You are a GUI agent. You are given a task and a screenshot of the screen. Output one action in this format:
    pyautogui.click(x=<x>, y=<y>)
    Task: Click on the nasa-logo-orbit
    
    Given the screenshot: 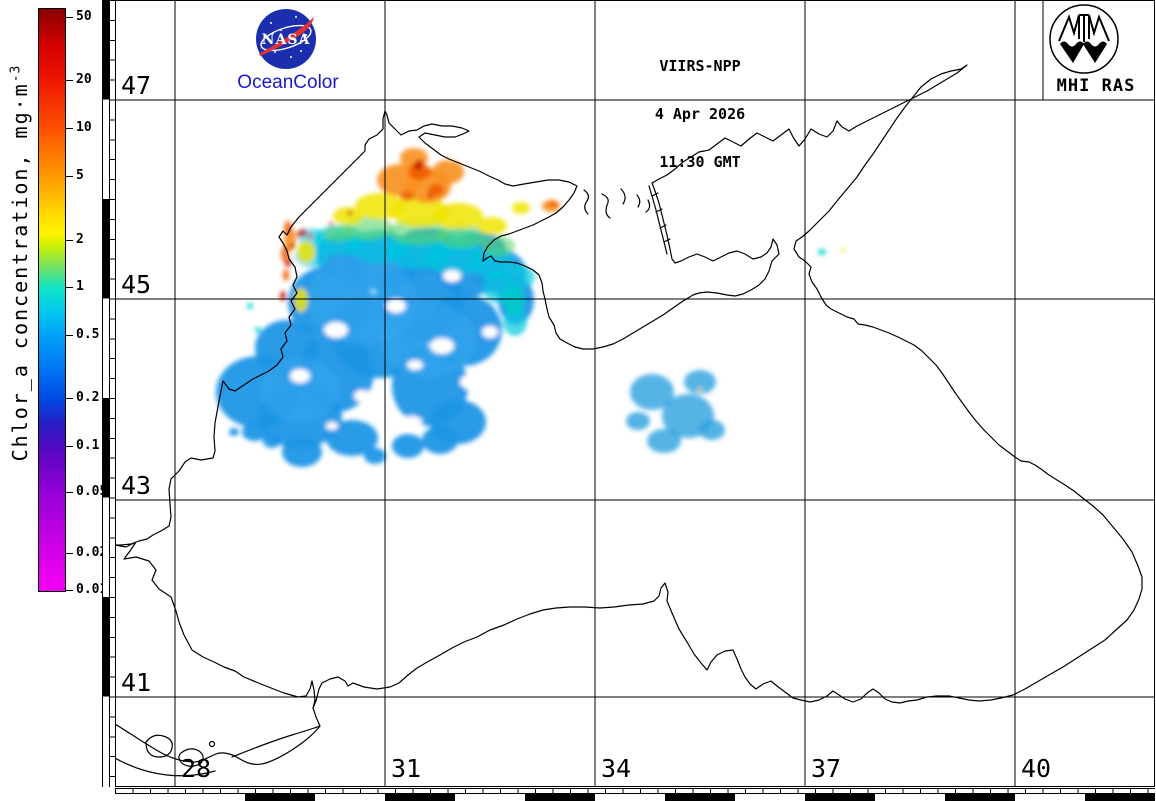 What is the action you would take?
    pyautogui.click(x=286, y=38)
    